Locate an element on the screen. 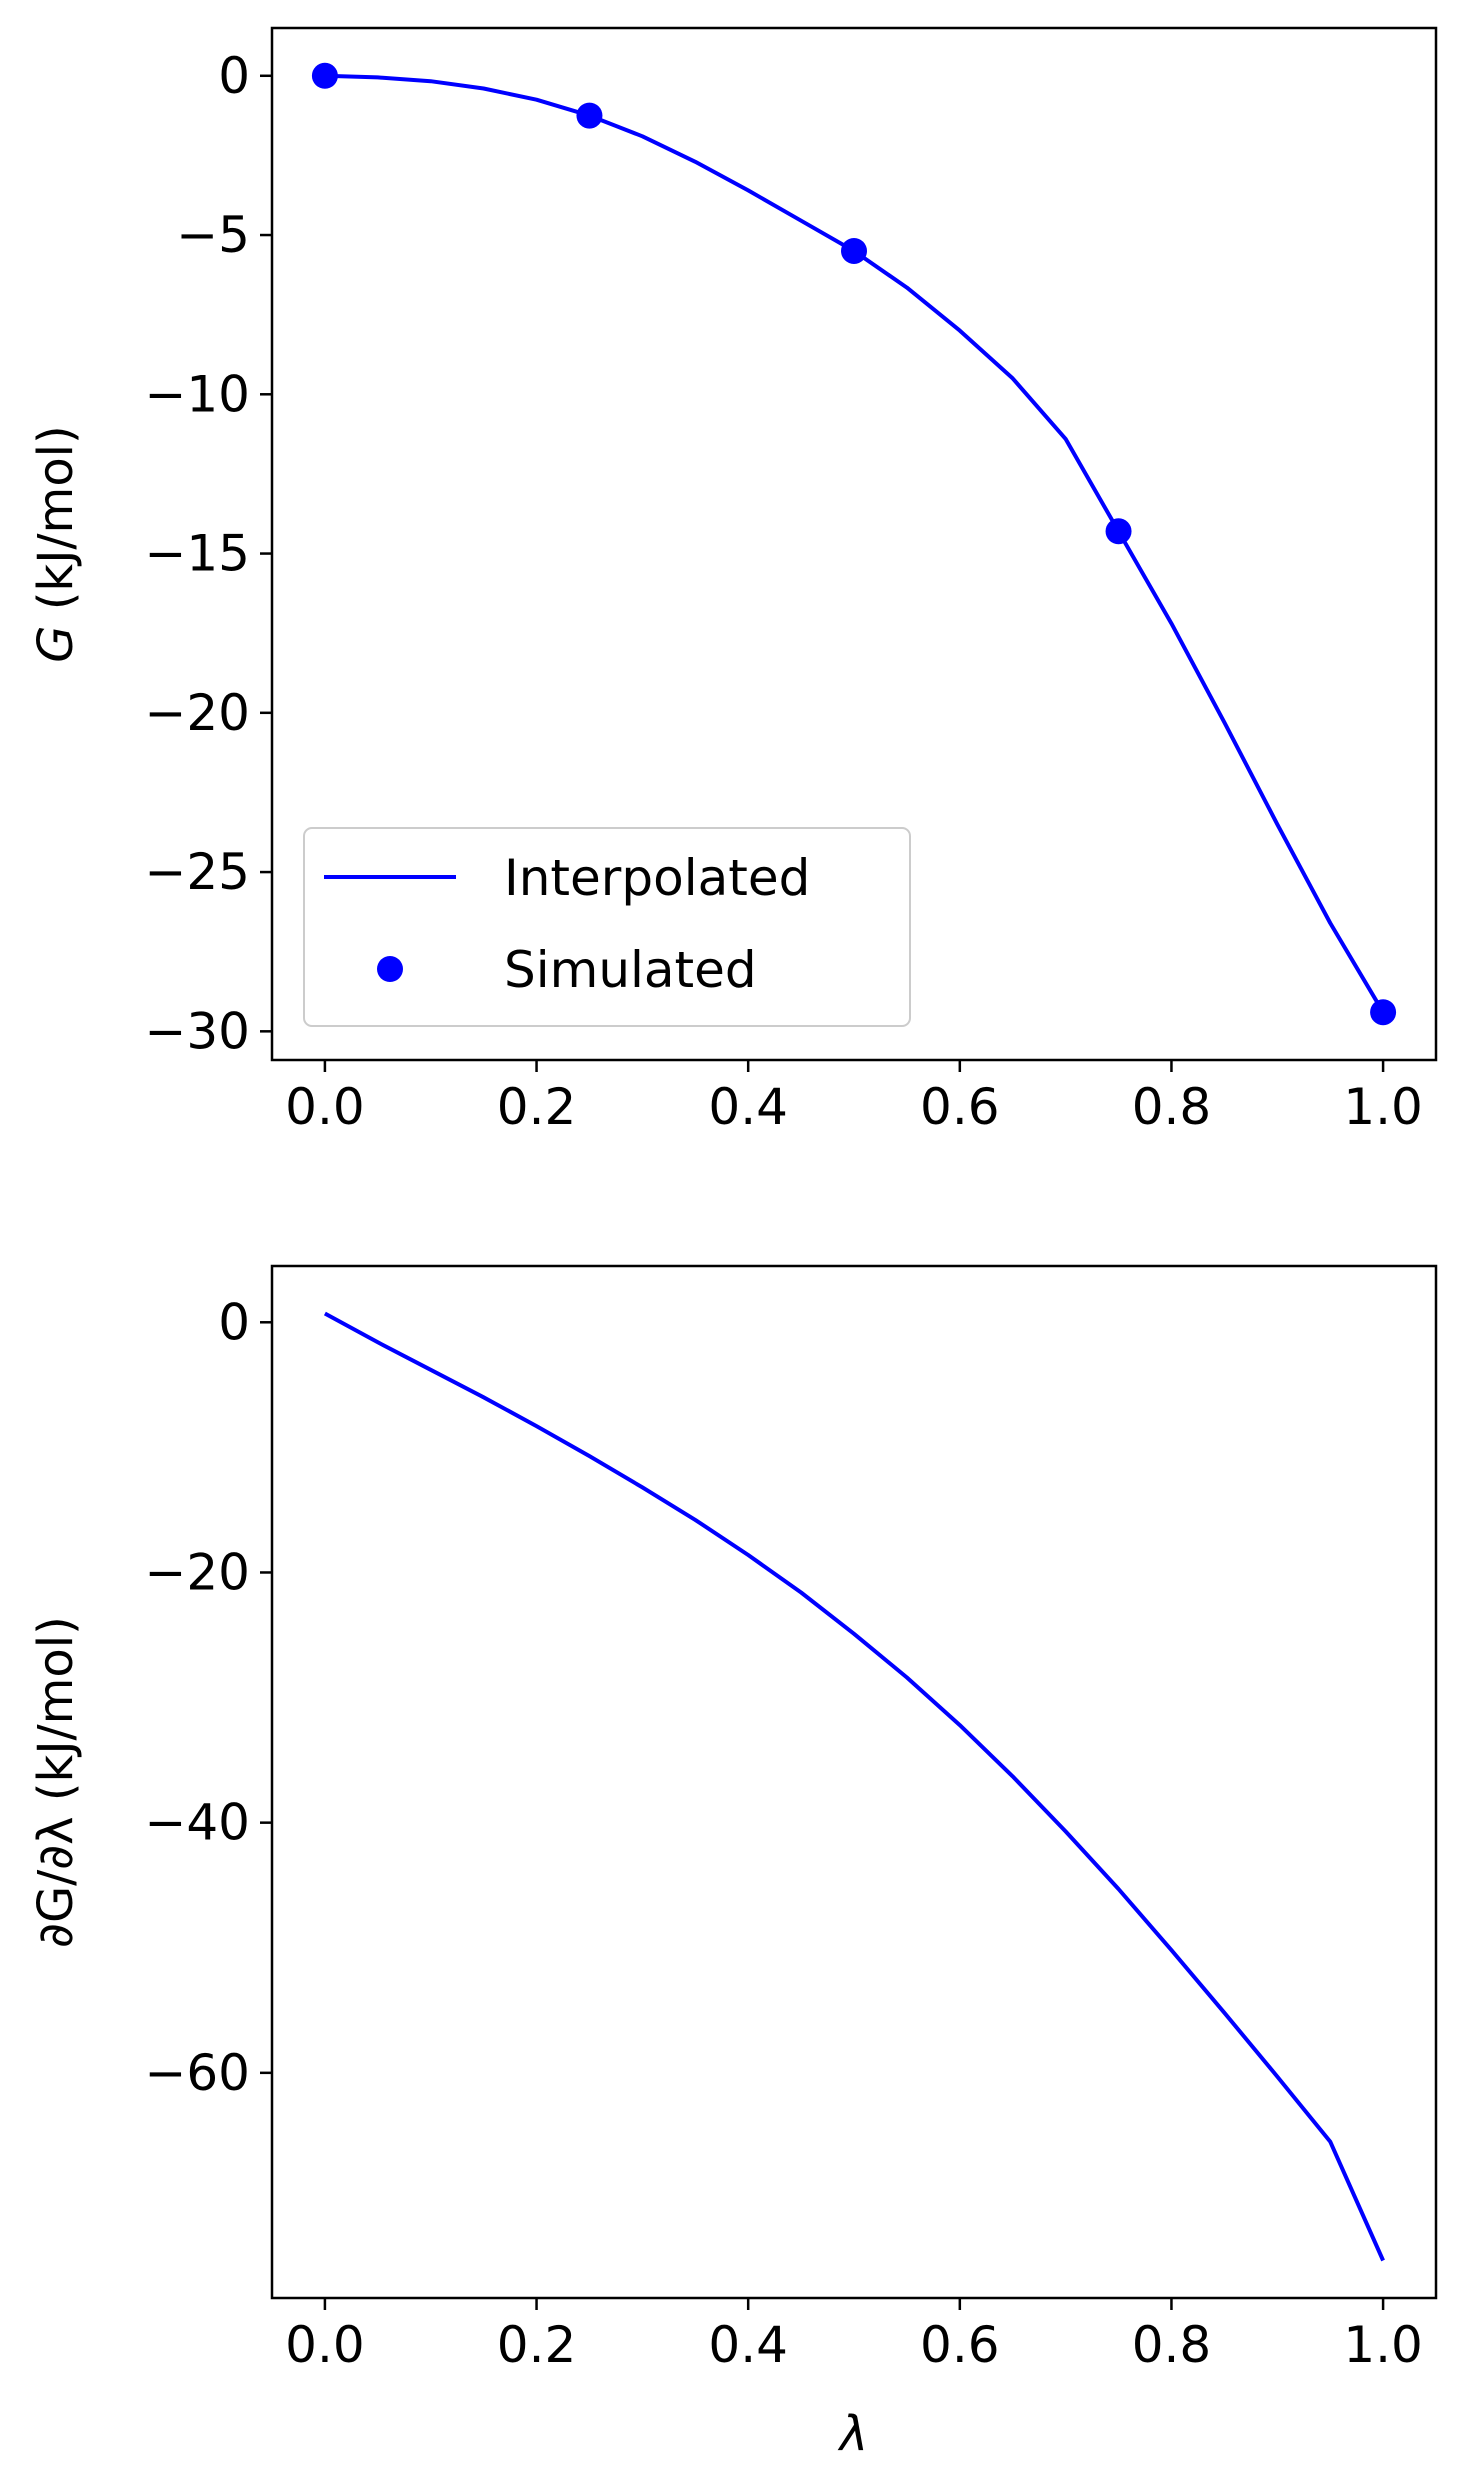 The height and width of the screenshot is (2490, 1464). top-x-tick-label: 0.4 is located at coordinates (748, 1107).